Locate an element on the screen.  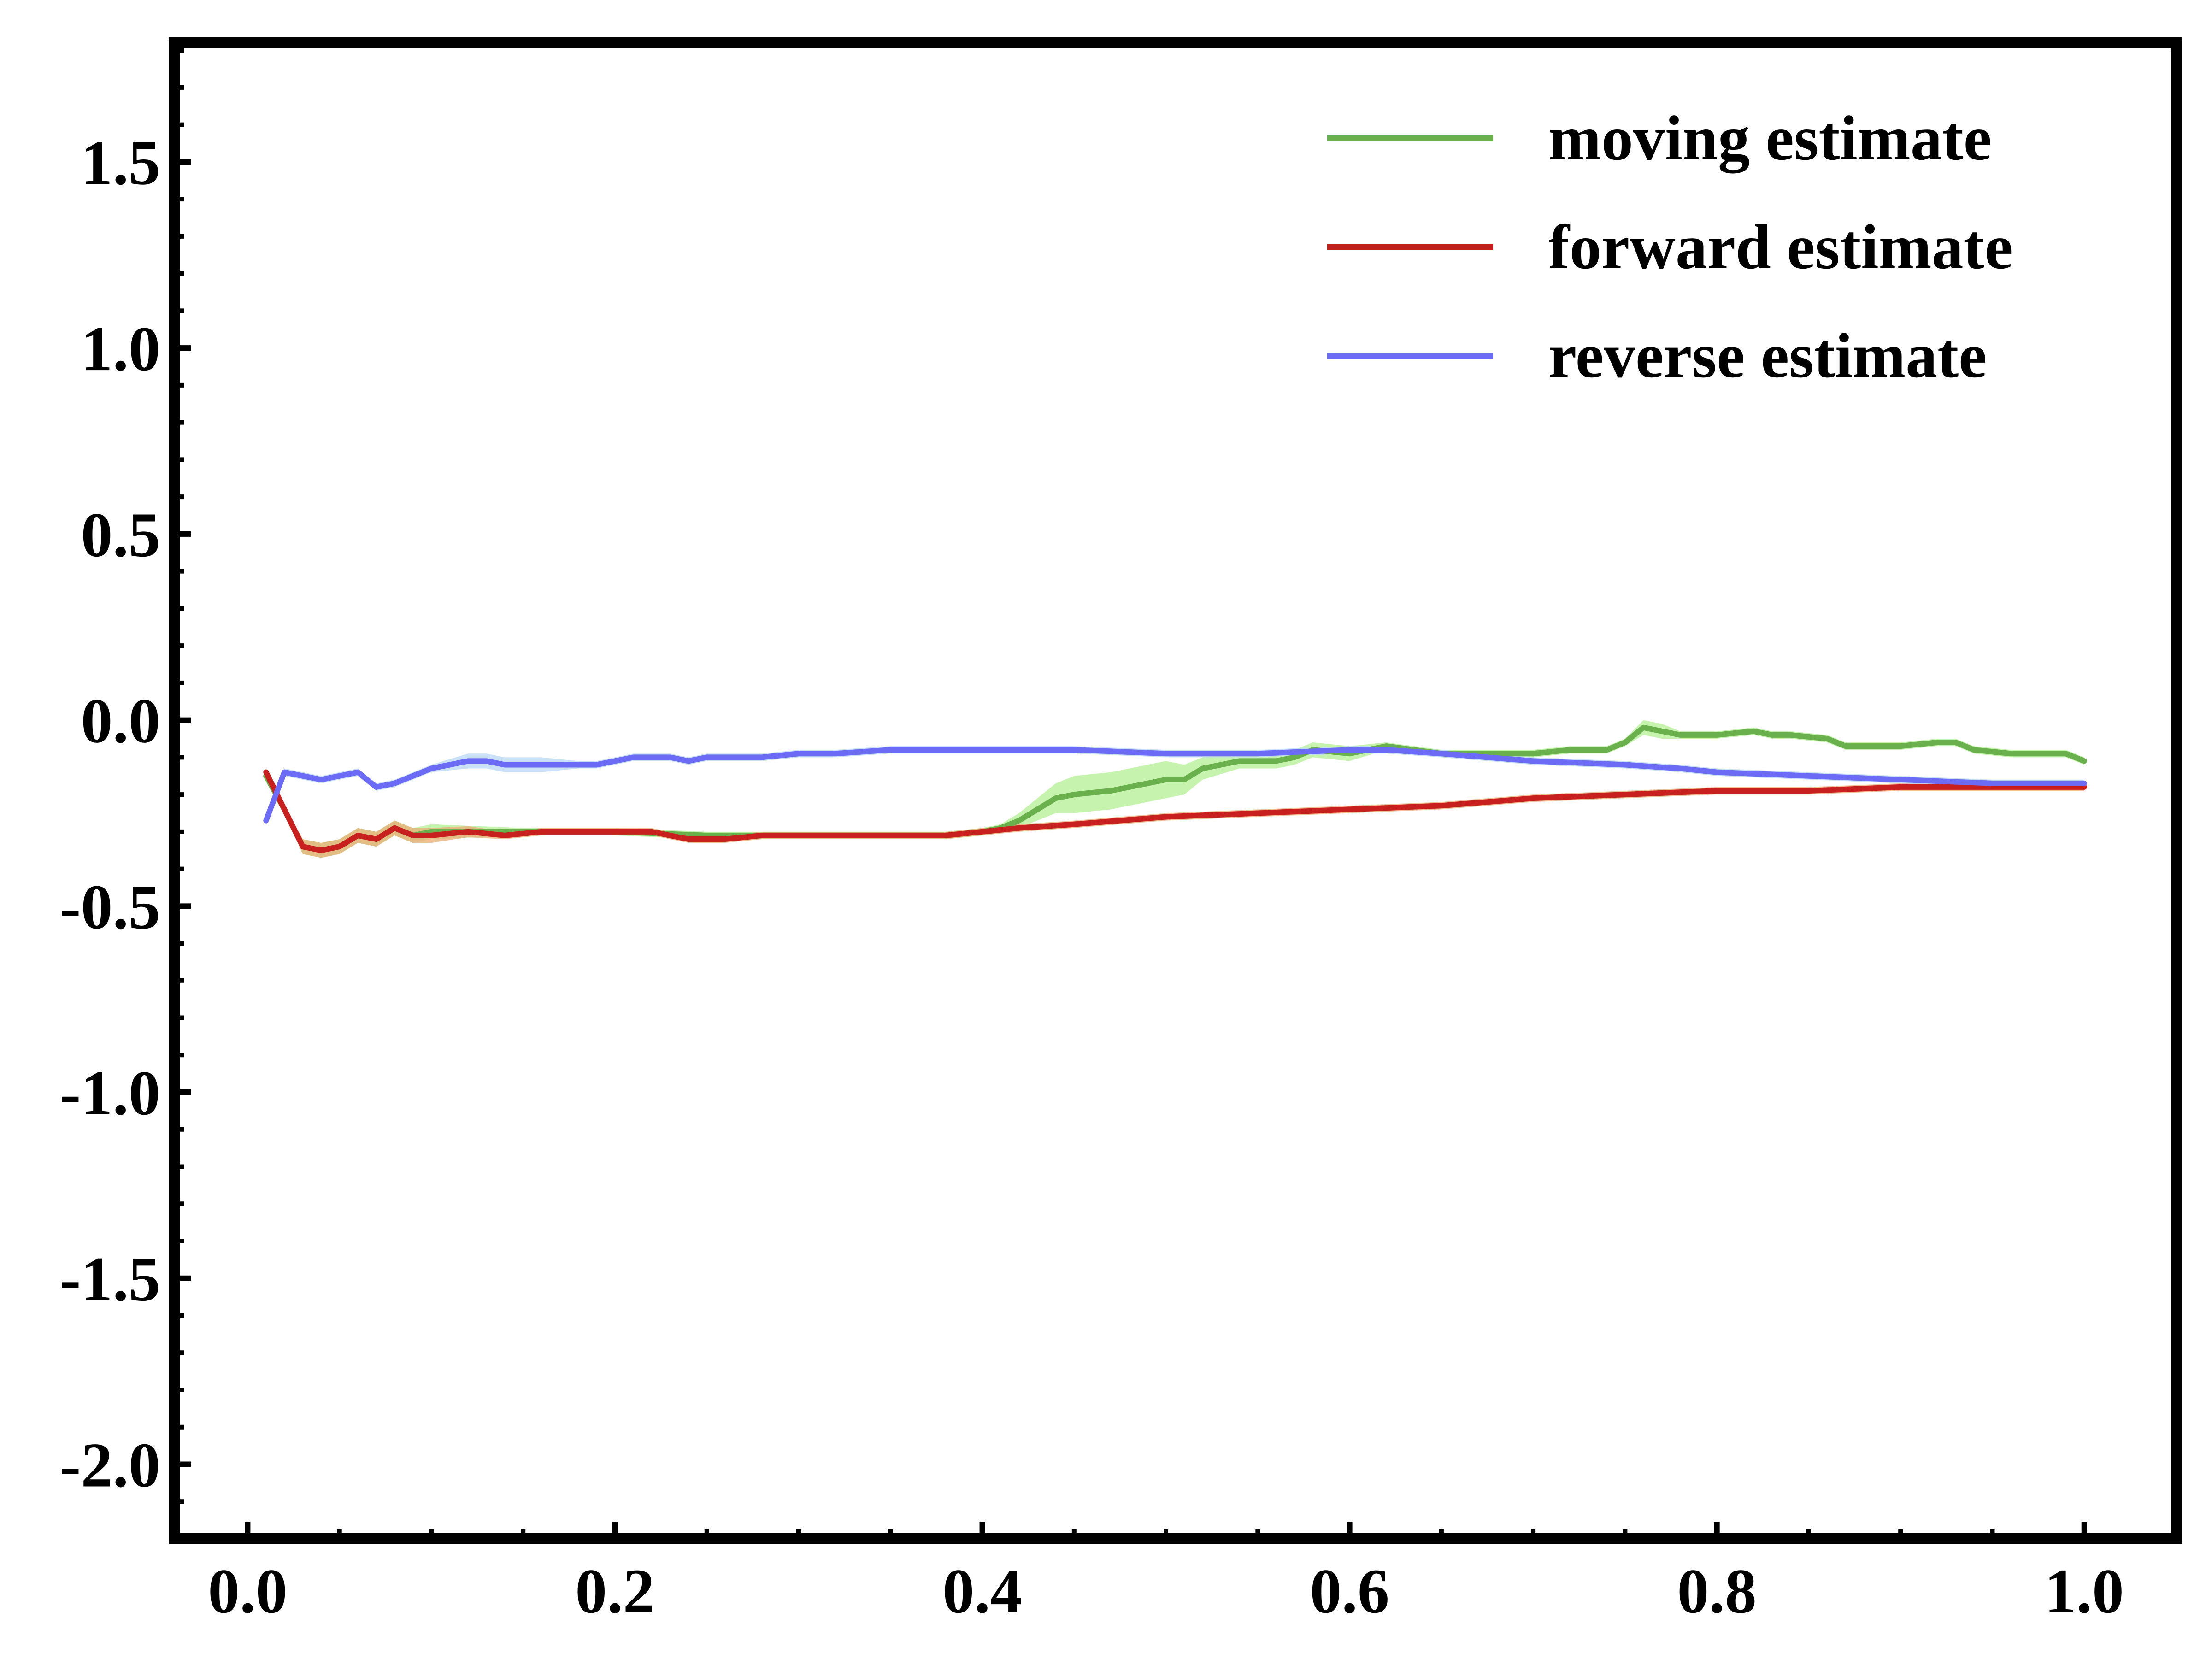
y-tick-label: 0.5 is located at coordinates (121, 535).